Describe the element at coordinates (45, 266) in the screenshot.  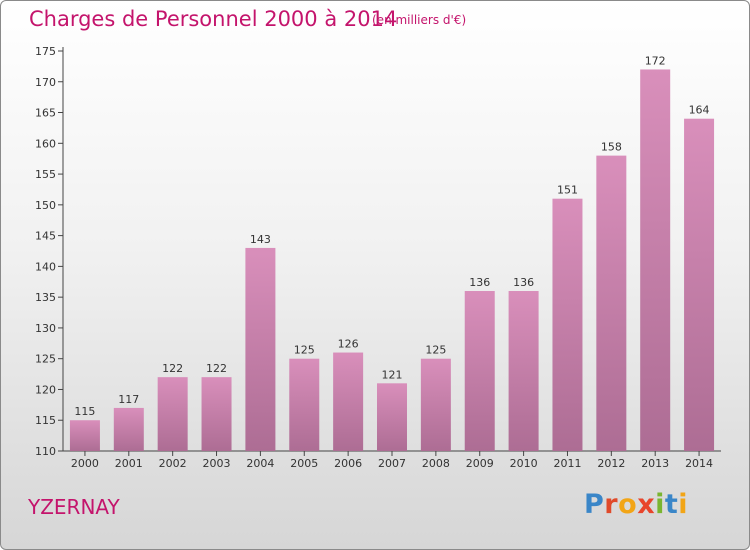
I see `y-tick-label: 140` at that location.